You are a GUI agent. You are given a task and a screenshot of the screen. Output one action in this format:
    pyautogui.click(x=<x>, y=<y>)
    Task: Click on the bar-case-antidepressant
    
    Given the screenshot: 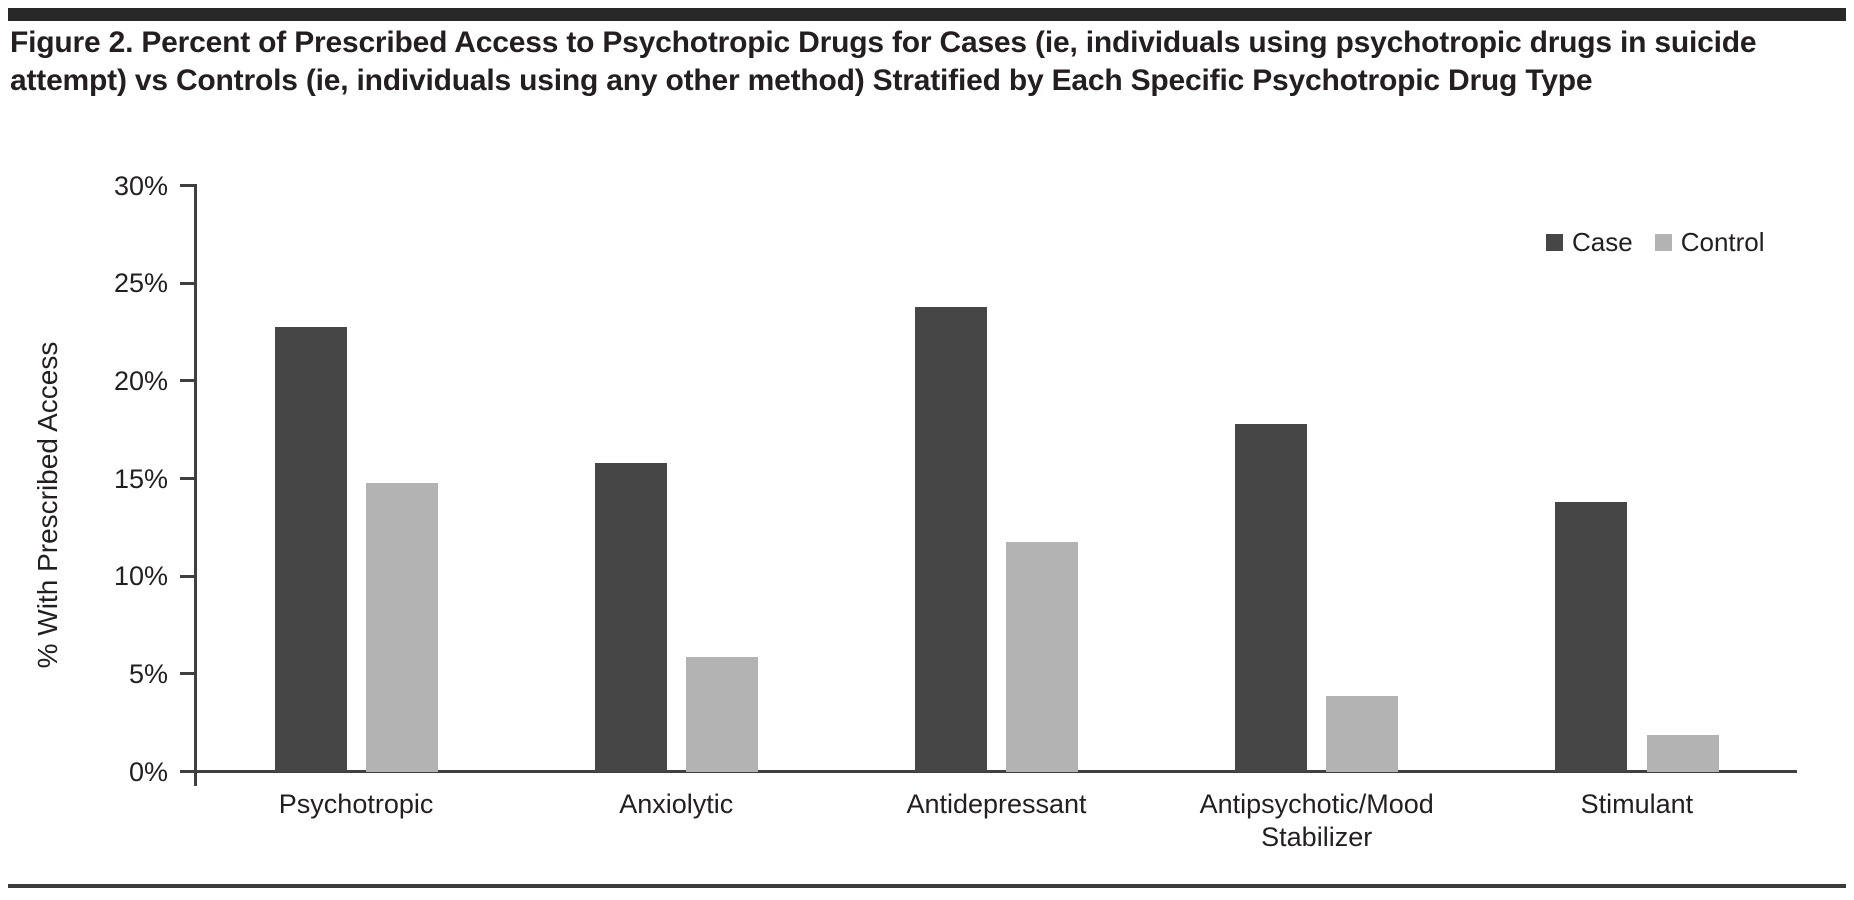 What is the action you would take?
    pyautogui.click(x=950, y=539)
    